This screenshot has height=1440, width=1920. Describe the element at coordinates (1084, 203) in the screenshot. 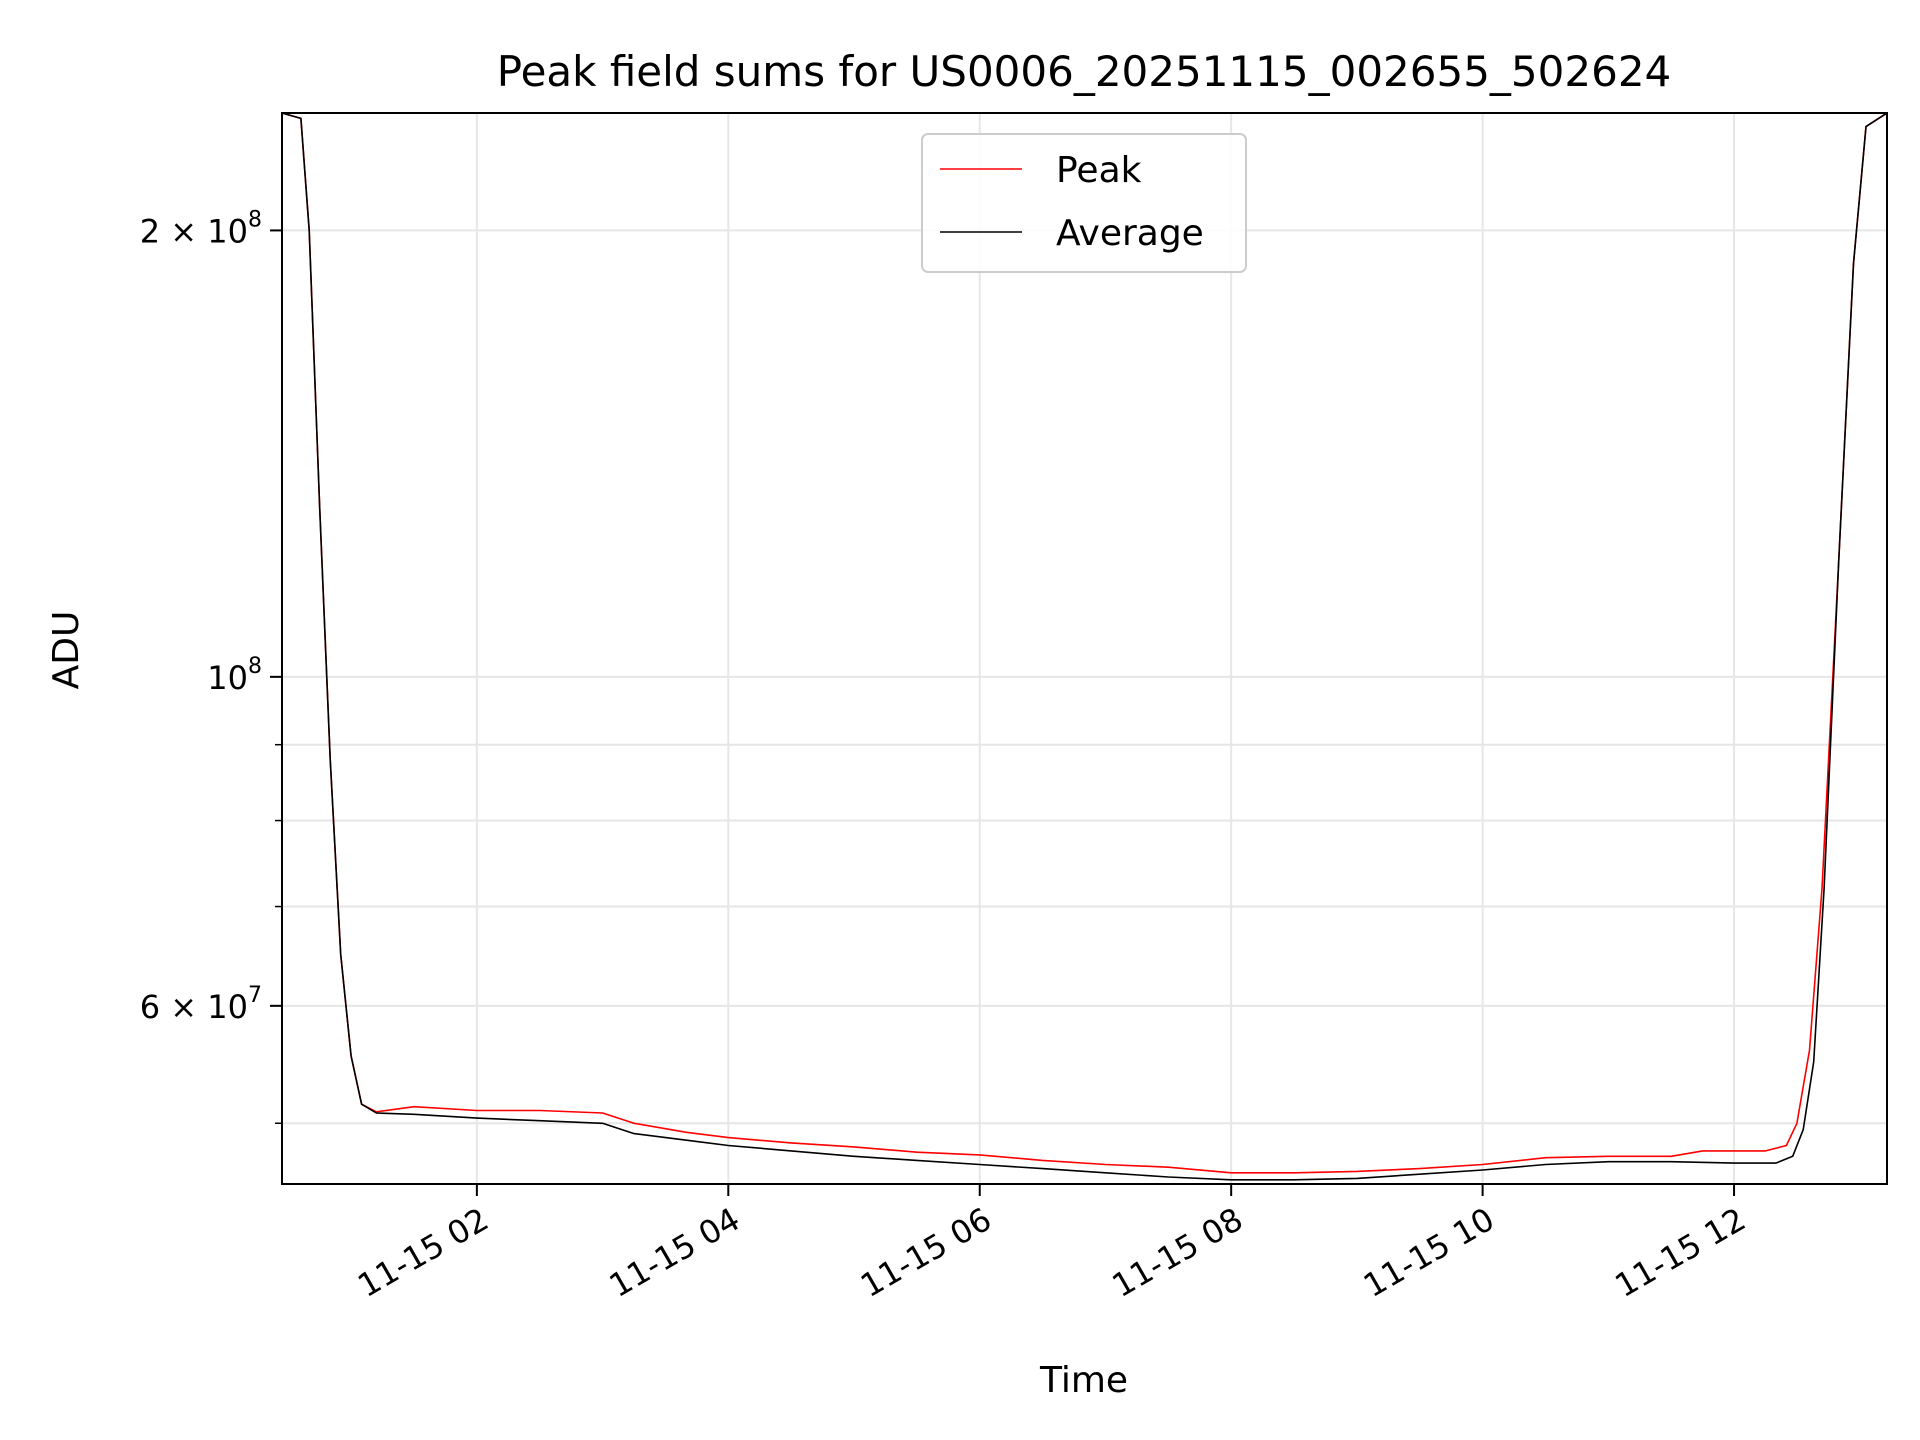

I see `legend: Peak Average` at that location.